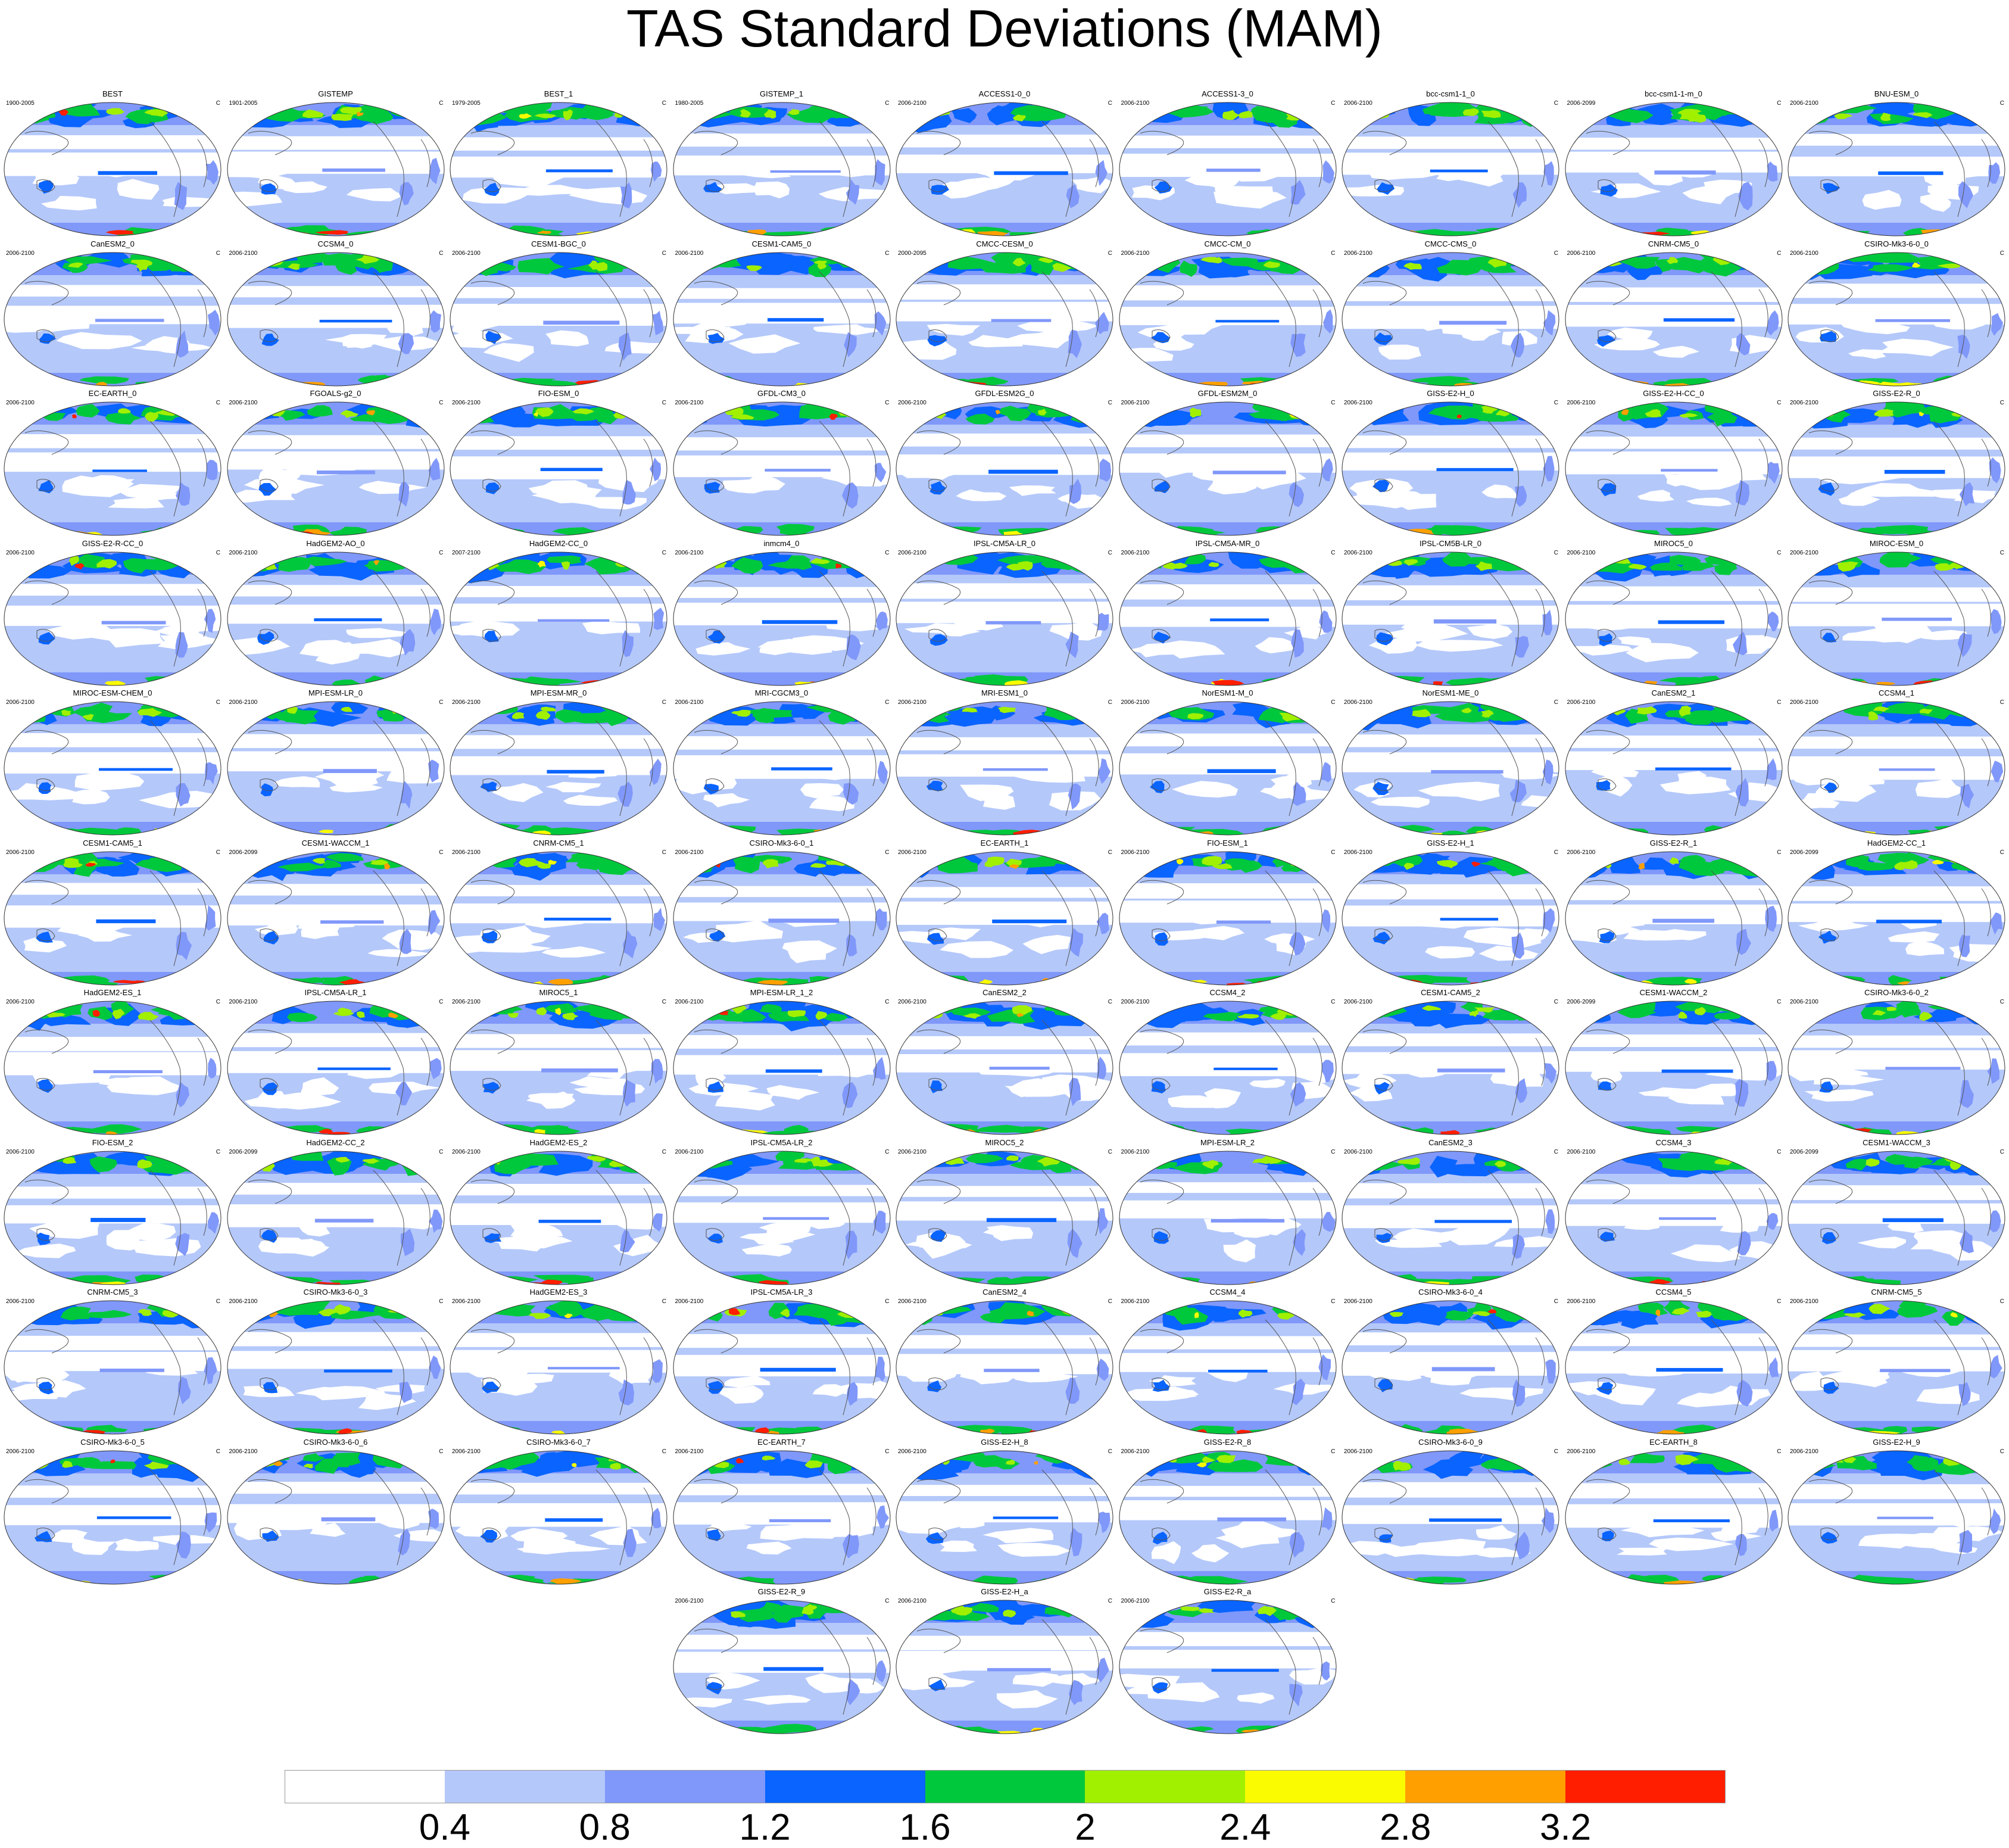 The image size is (2009, 1848). I want to click on map-panel: EC-EARTH_0 2006-2100 C, so click(112, 463).